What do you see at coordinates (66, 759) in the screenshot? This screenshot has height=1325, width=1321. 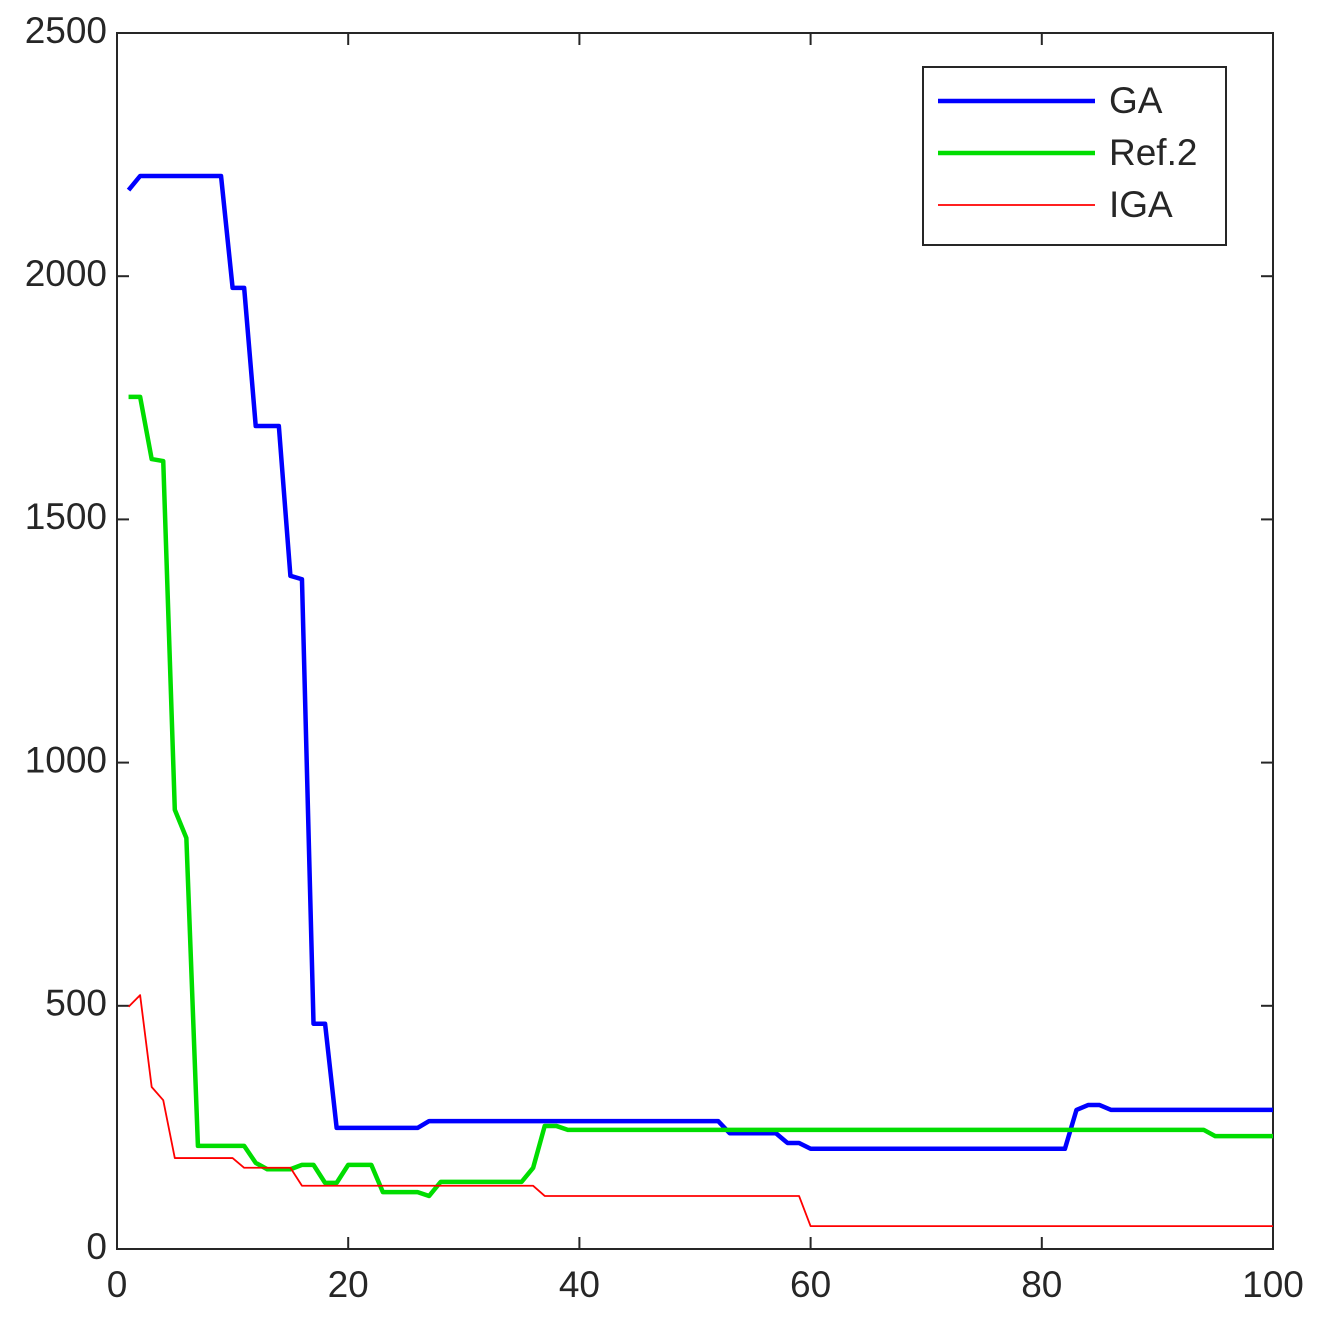 I see `y-tick-label: 1000` at bounding box center [66, 759].